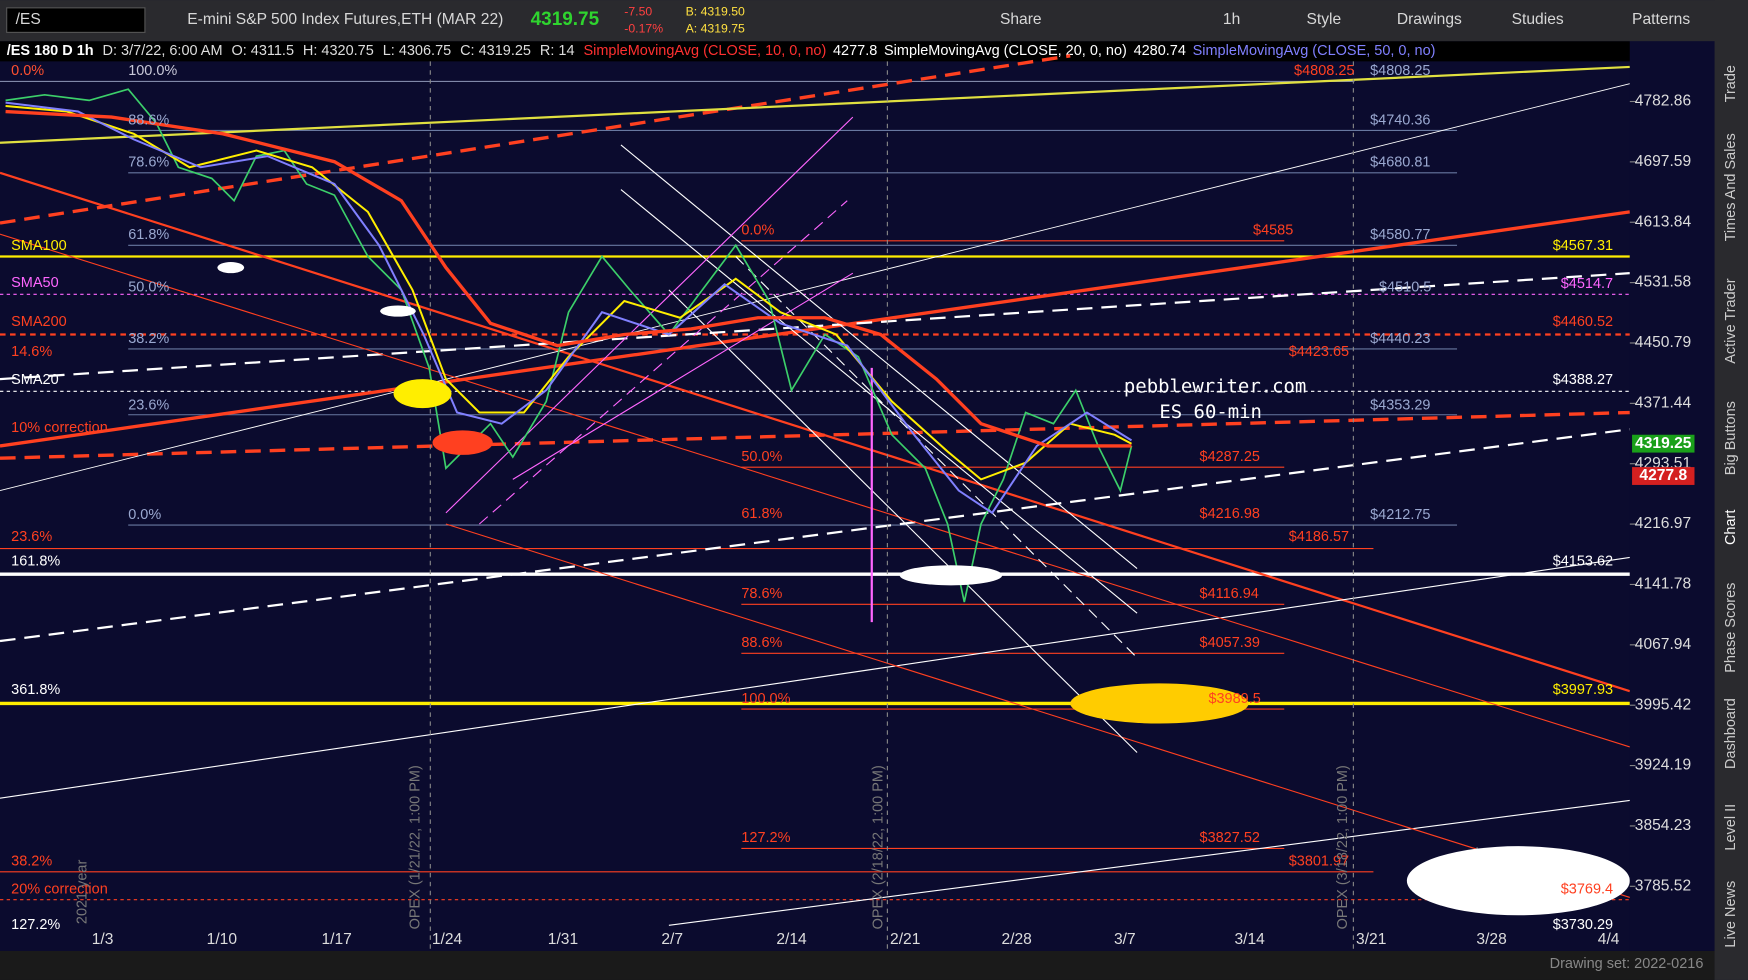 The image size is (1748, 980). I want to click on chart-annotation: 88.6%, so click(761, 643).